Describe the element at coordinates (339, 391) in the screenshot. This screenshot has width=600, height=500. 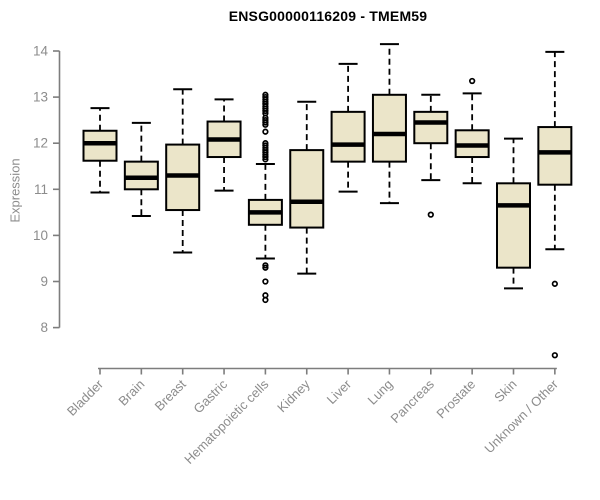
I see `x-tick-label: Liver` at that location.